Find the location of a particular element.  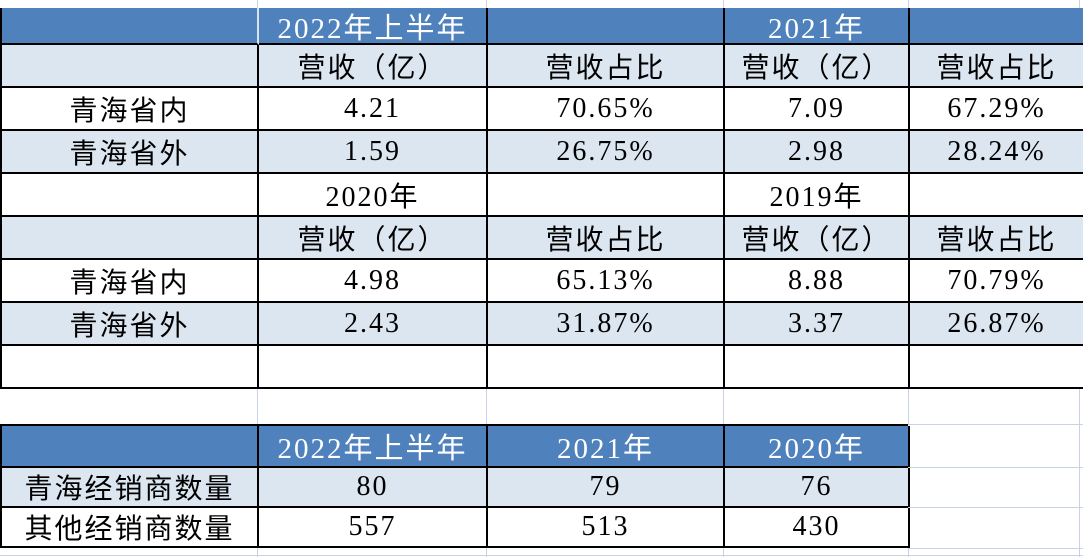

row-label-cell: 其他经销商数量 is located at coordinates (130, 528).